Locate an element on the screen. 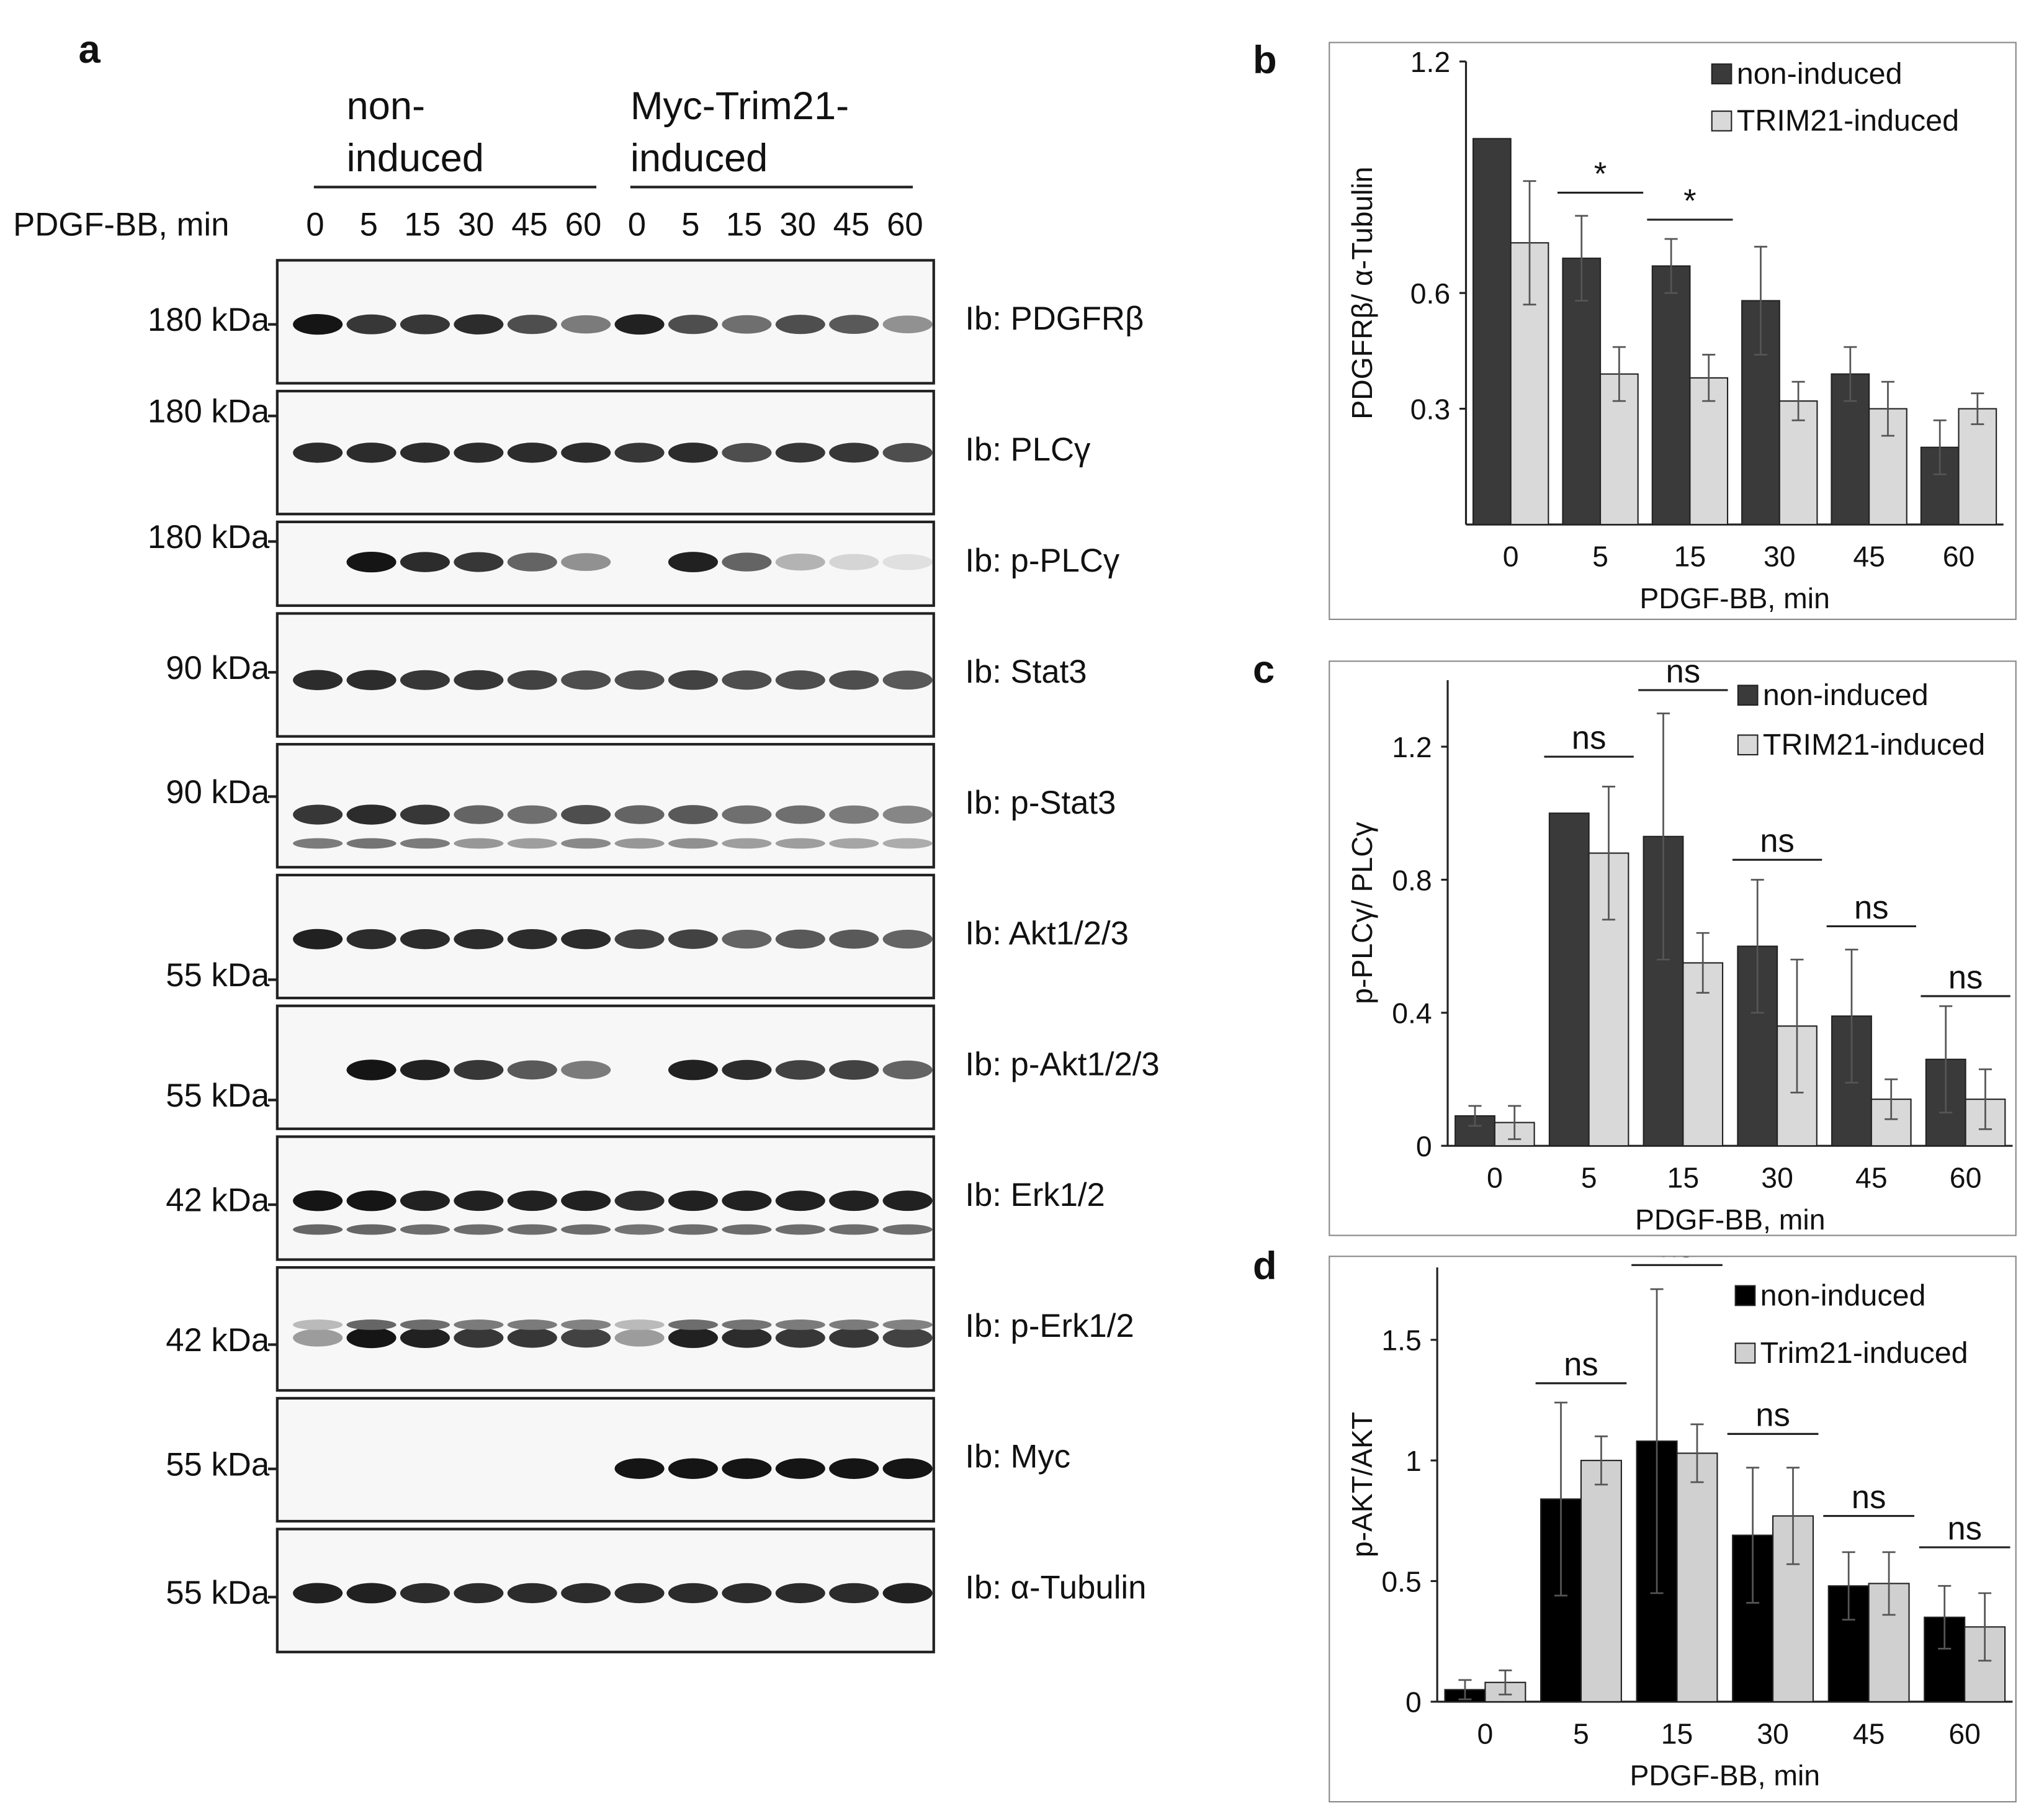 The height and width of the screenshot is (1816, 2044). lane-label: 15 is located at coordinates (422, 224).